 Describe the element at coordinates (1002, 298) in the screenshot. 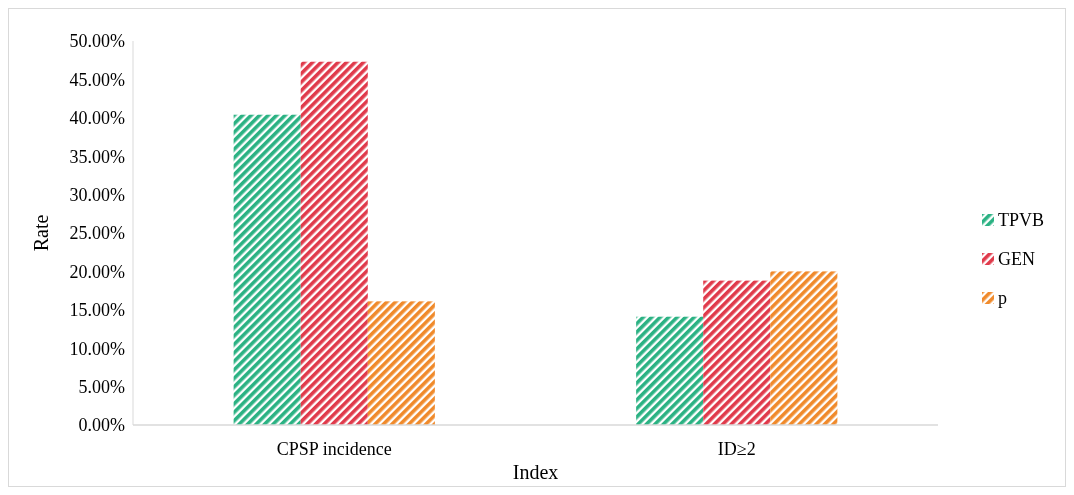

I see `legend-label: p` at that location.